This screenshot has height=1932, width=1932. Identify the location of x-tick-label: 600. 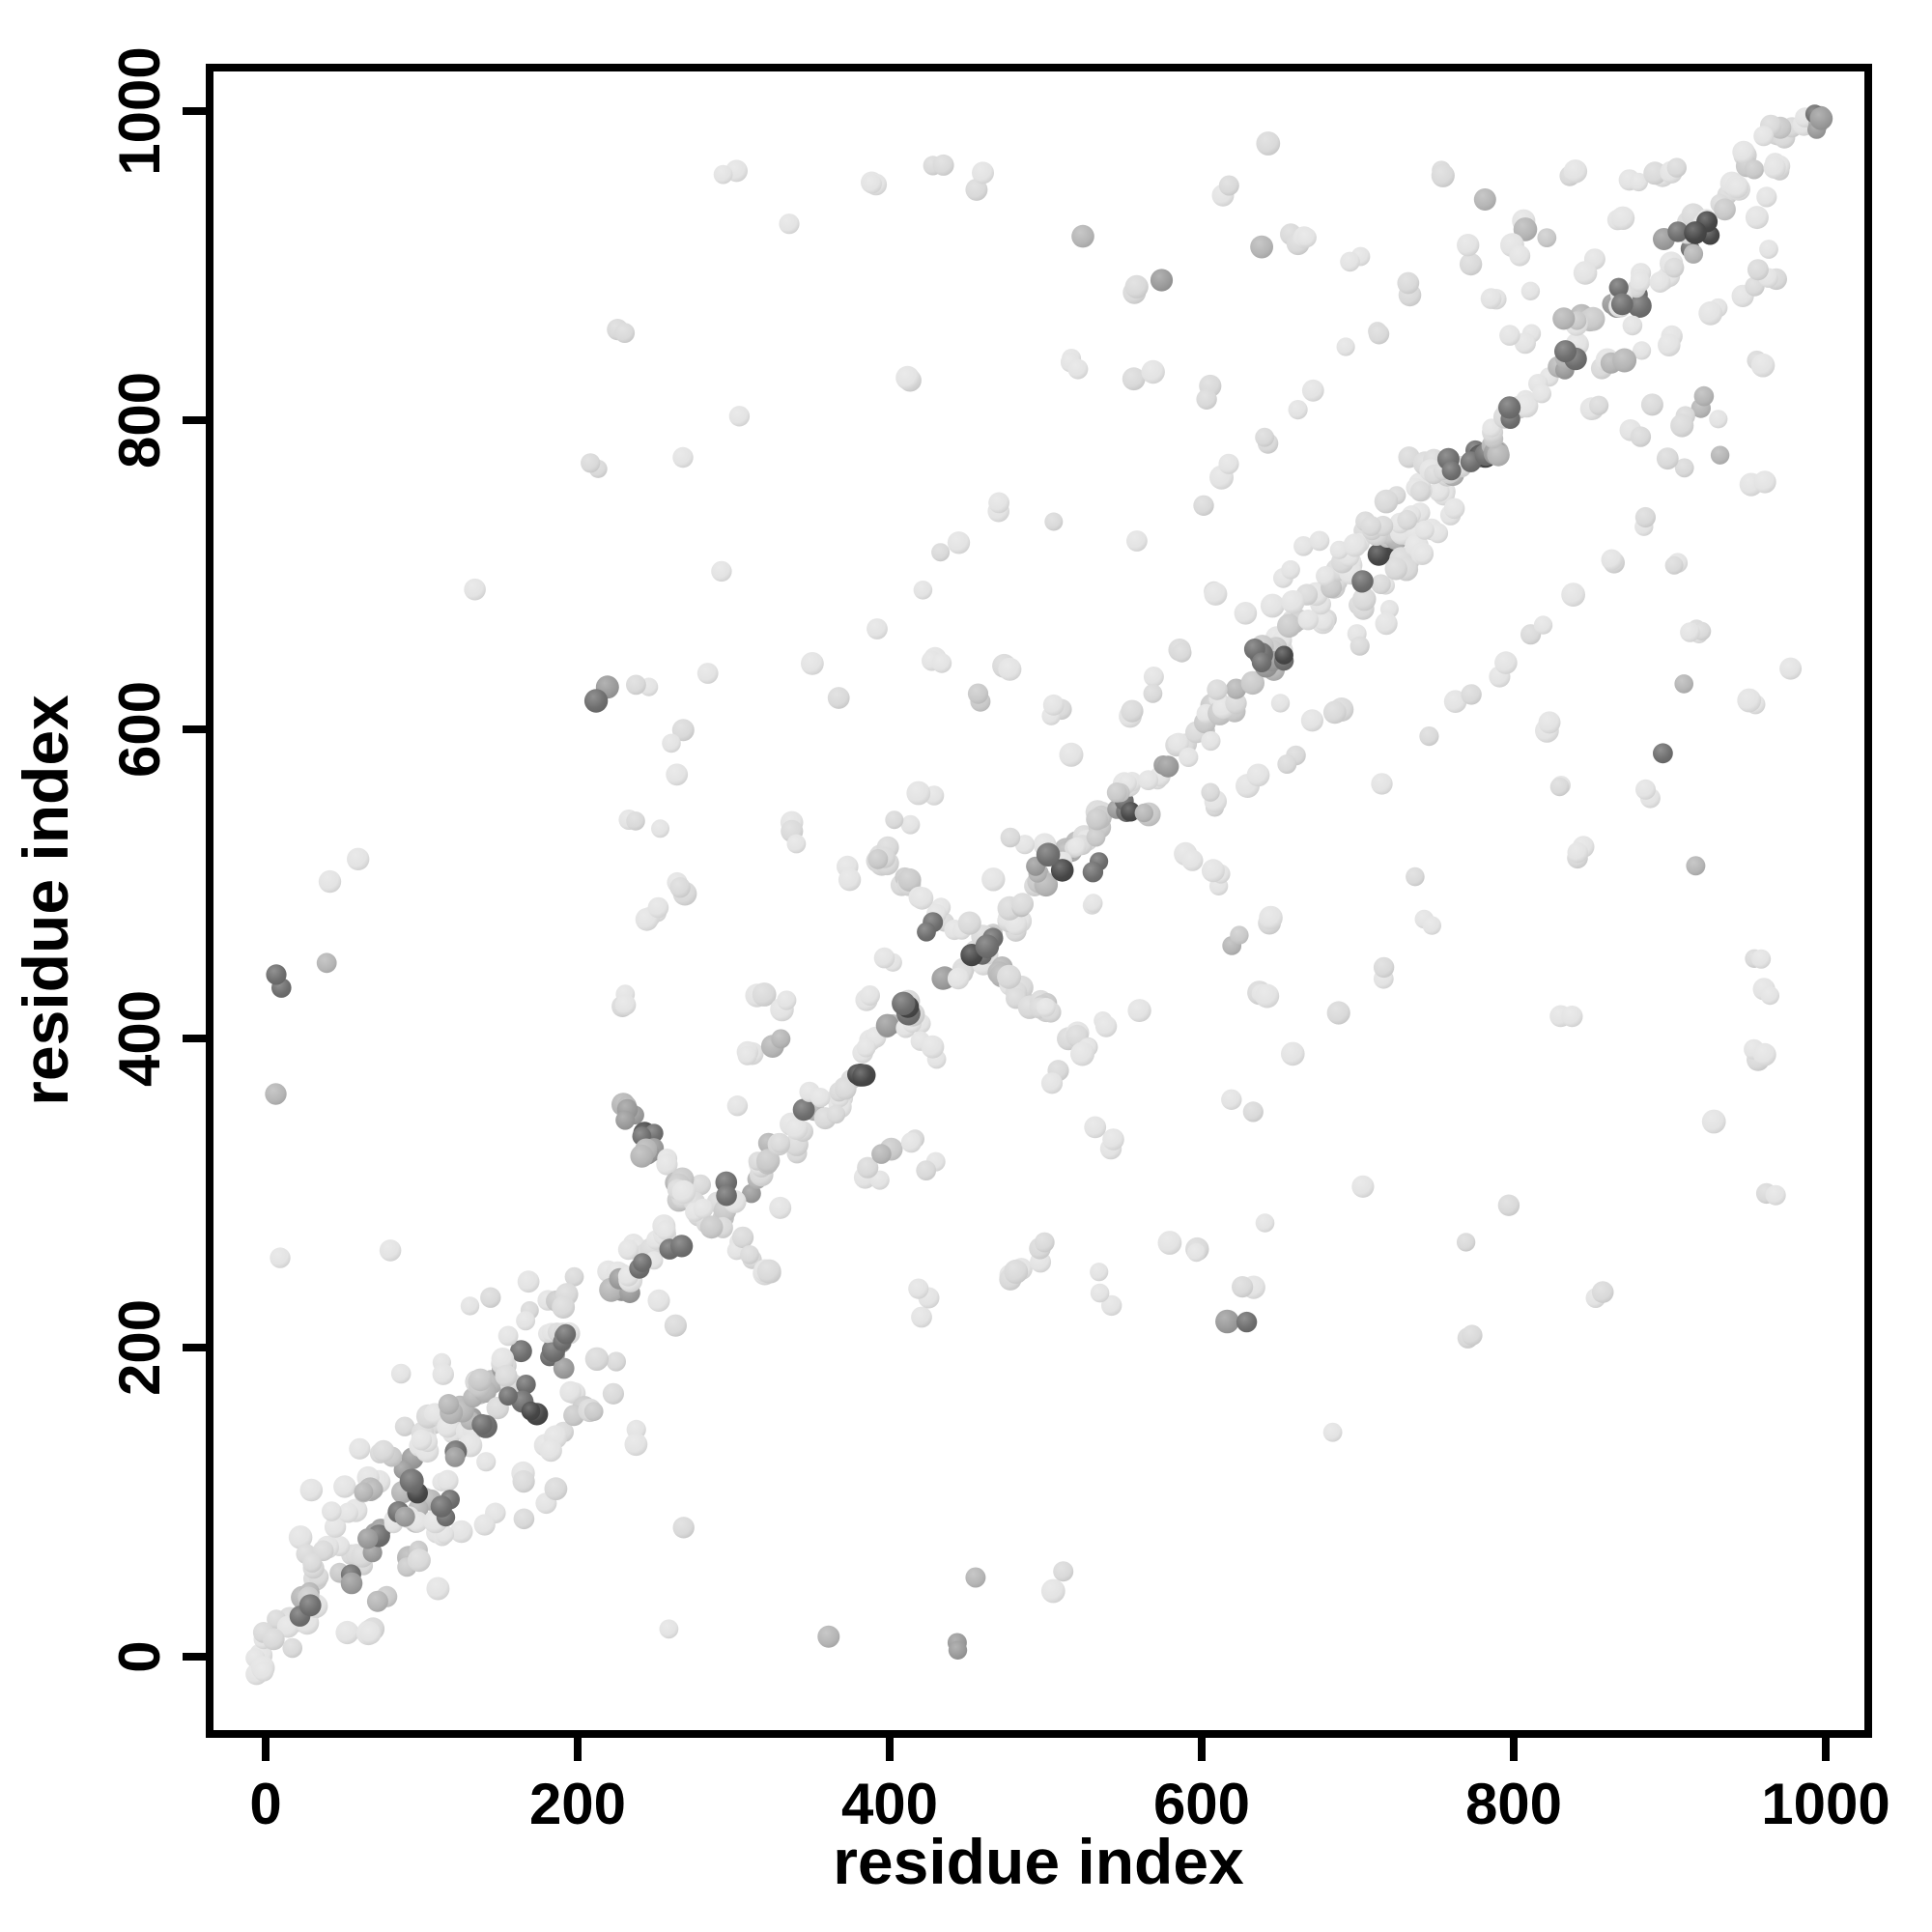
(1201, 1804).